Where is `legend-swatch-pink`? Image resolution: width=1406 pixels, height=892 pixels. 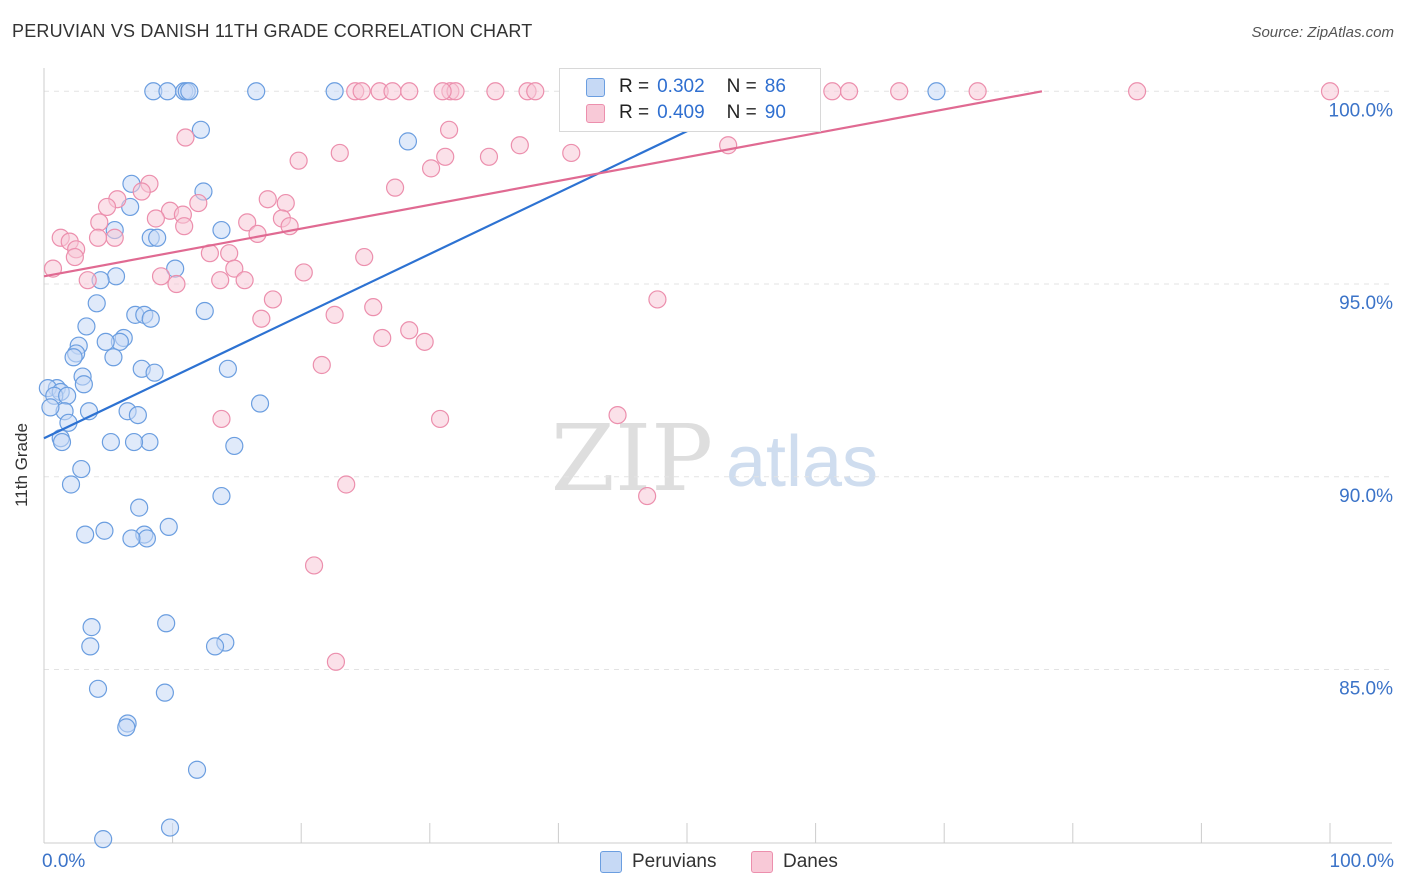
legend-swatch-pink is located at coordinates (595, 113).